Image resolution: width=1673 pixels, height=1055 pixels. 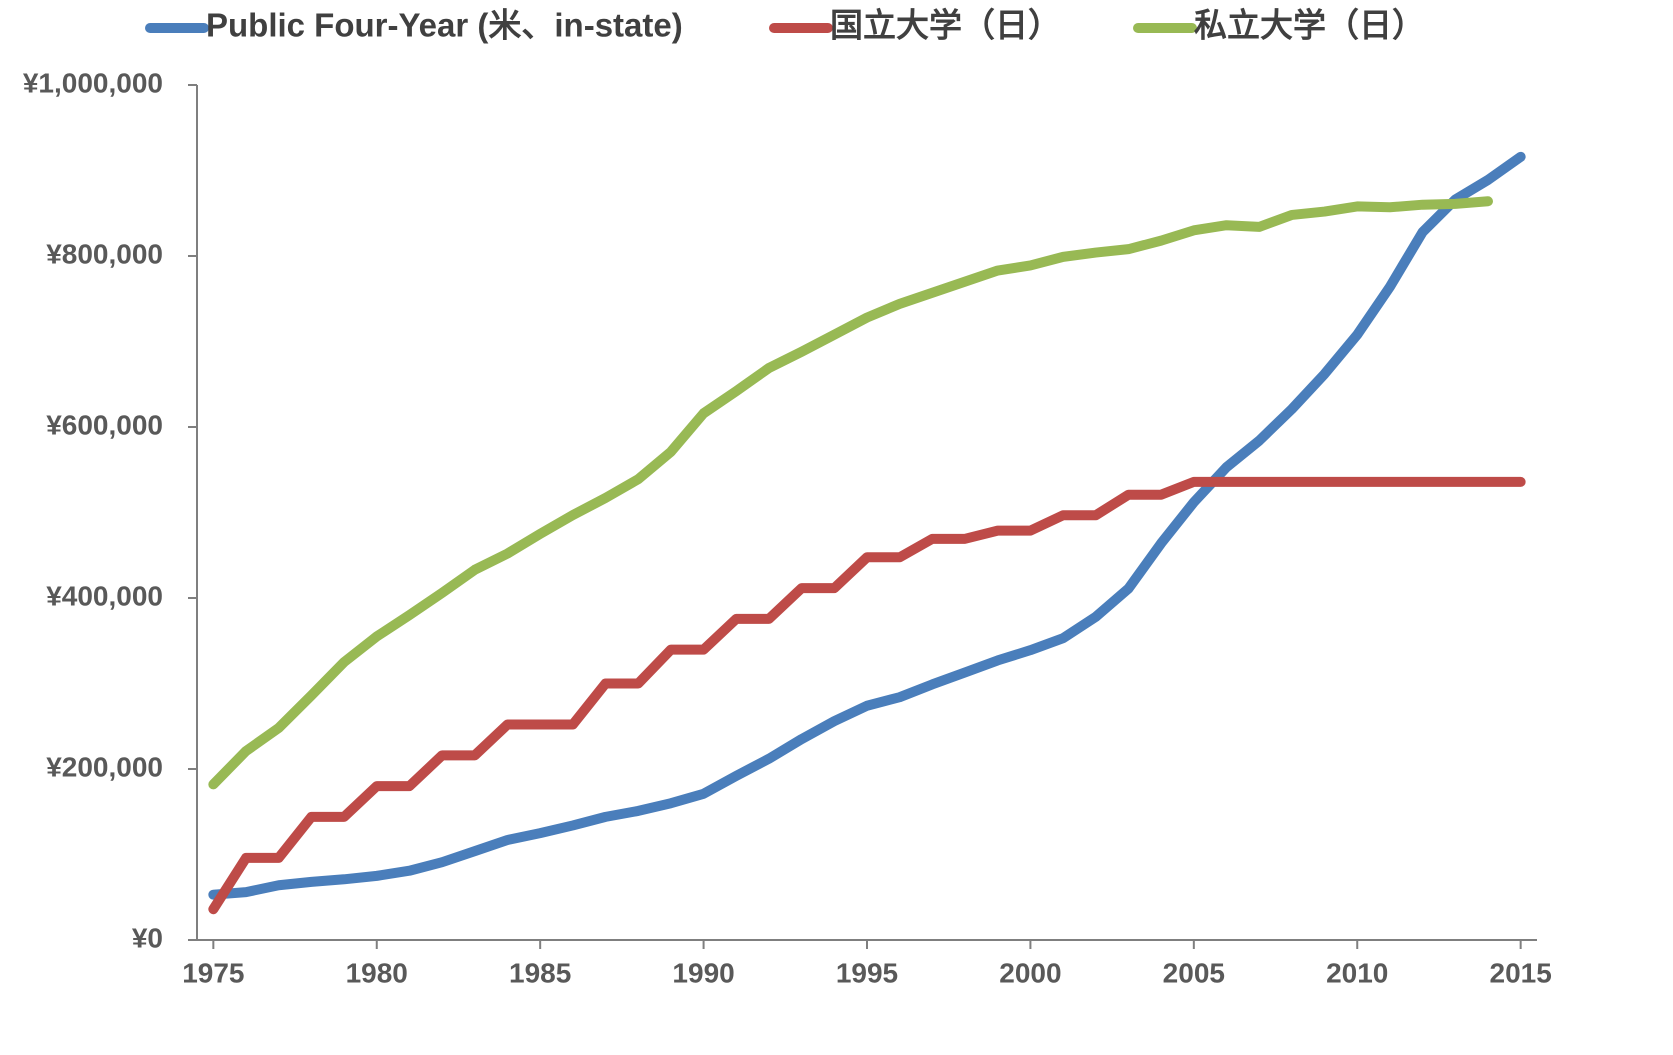 What do you see at coordinates (104, 424) in the screenshot?
I see `y-tick-label: ¥600,000` at bounding box center [104, 424].